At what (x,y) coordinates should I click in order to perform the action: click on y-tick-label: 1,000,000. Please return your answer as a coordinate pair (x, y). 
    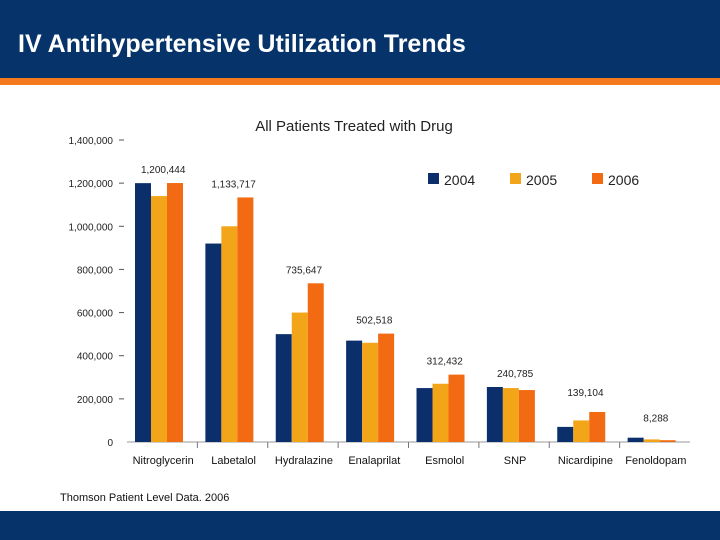
    Looking at the image, I should click on (91, 227).